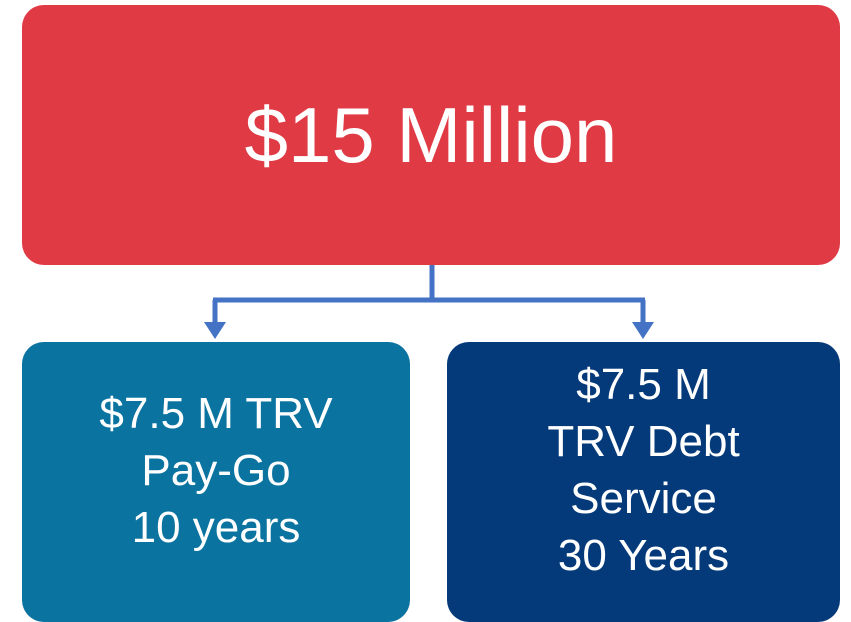 The image size is (851, 622). I want to click on node-label: $15 Million, so click(431, 134).